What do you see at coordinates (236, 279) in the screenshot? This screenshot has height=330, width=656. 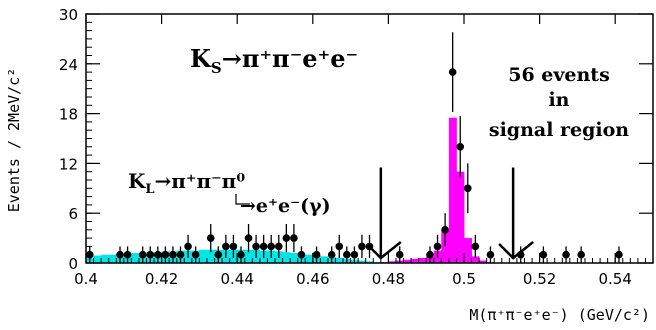 I see `x-tick-label: 0.44` at bounding box center [236, 279].